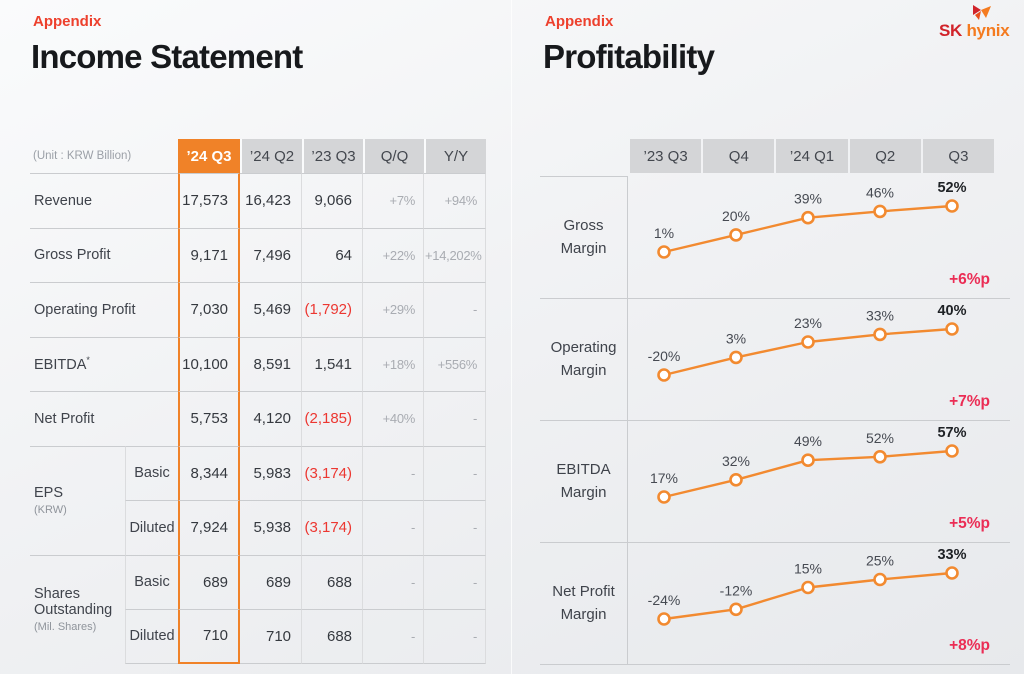  I want to click on data-point-label: 15%, so click(808, 569).